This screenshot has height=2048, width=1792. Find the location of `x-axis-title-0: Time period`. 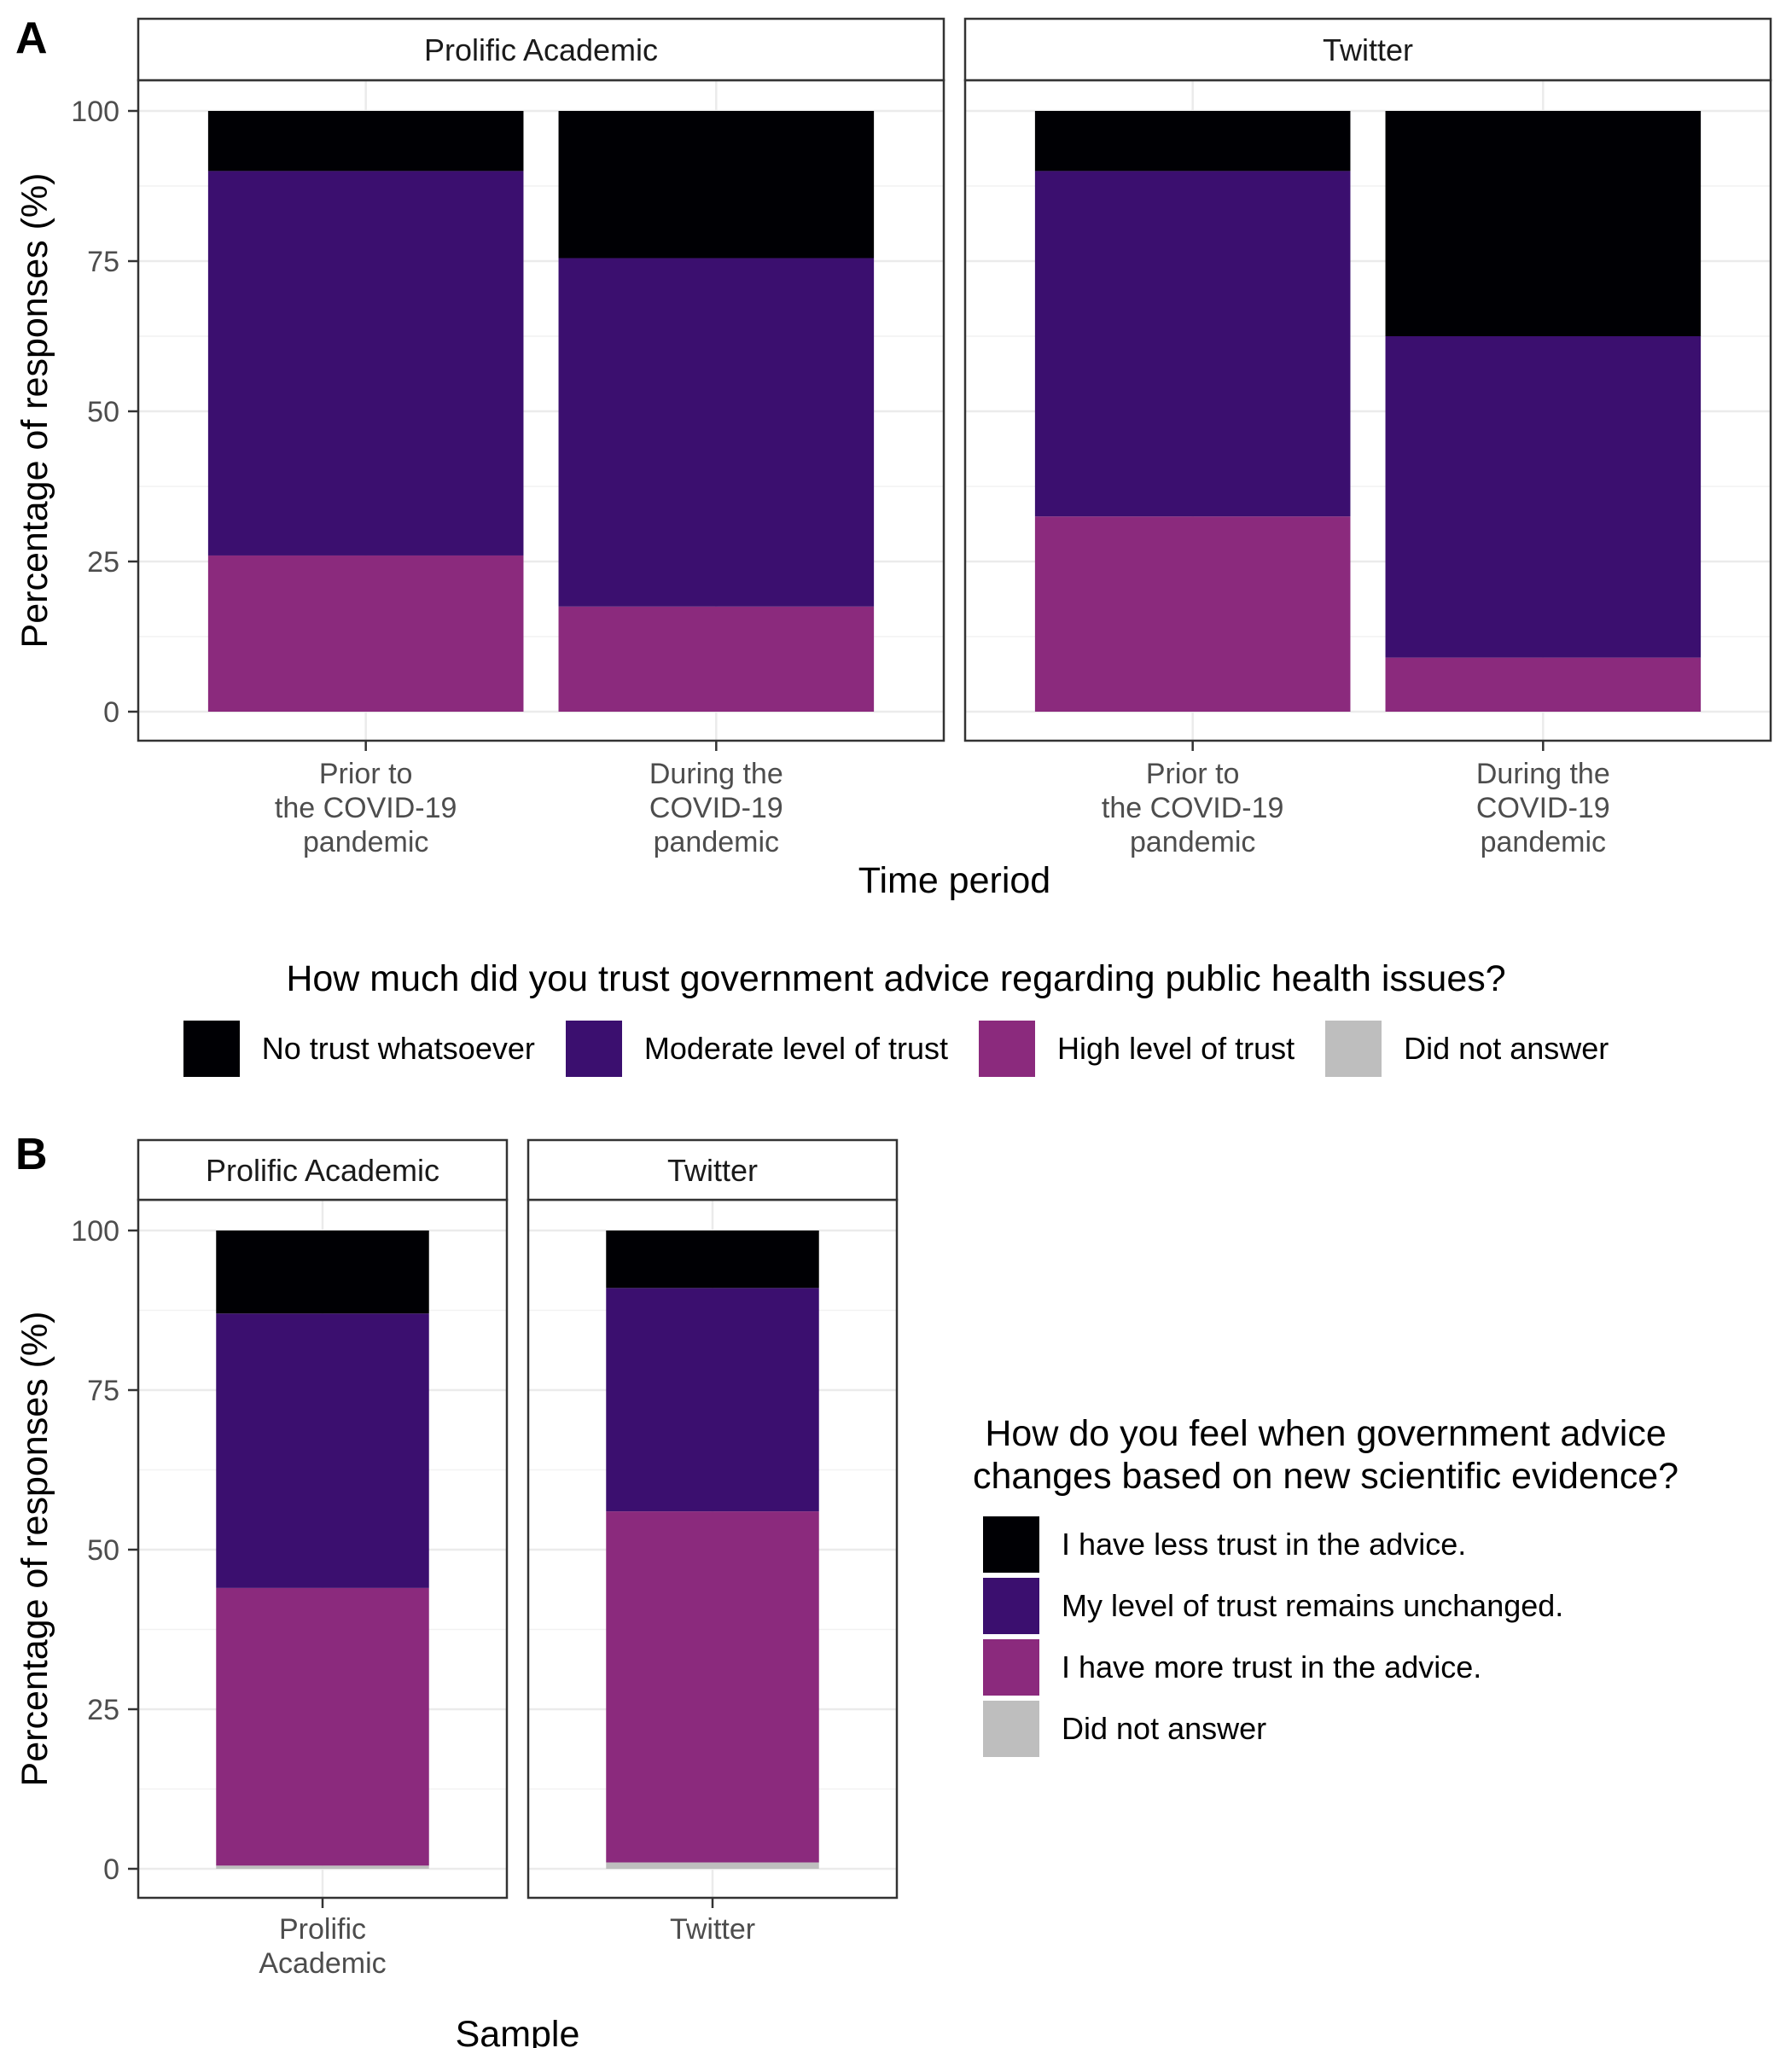

x-axis-title-0: Time period is located at coordinates (954, 880).